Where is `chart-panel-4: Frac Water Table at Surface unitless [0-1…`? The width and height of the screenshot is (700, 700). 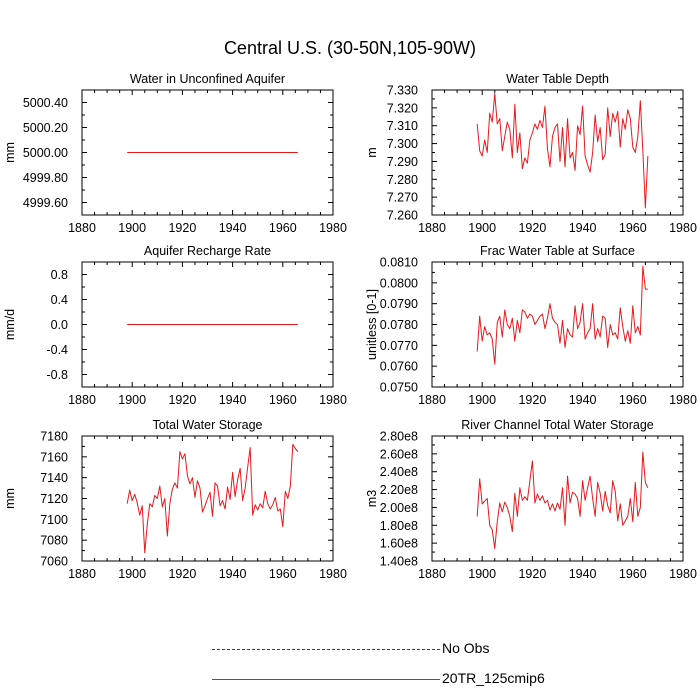
chart-panel-4: Frac Water Table at Surface unitless [0-1… is located at coordinates (531, 325).